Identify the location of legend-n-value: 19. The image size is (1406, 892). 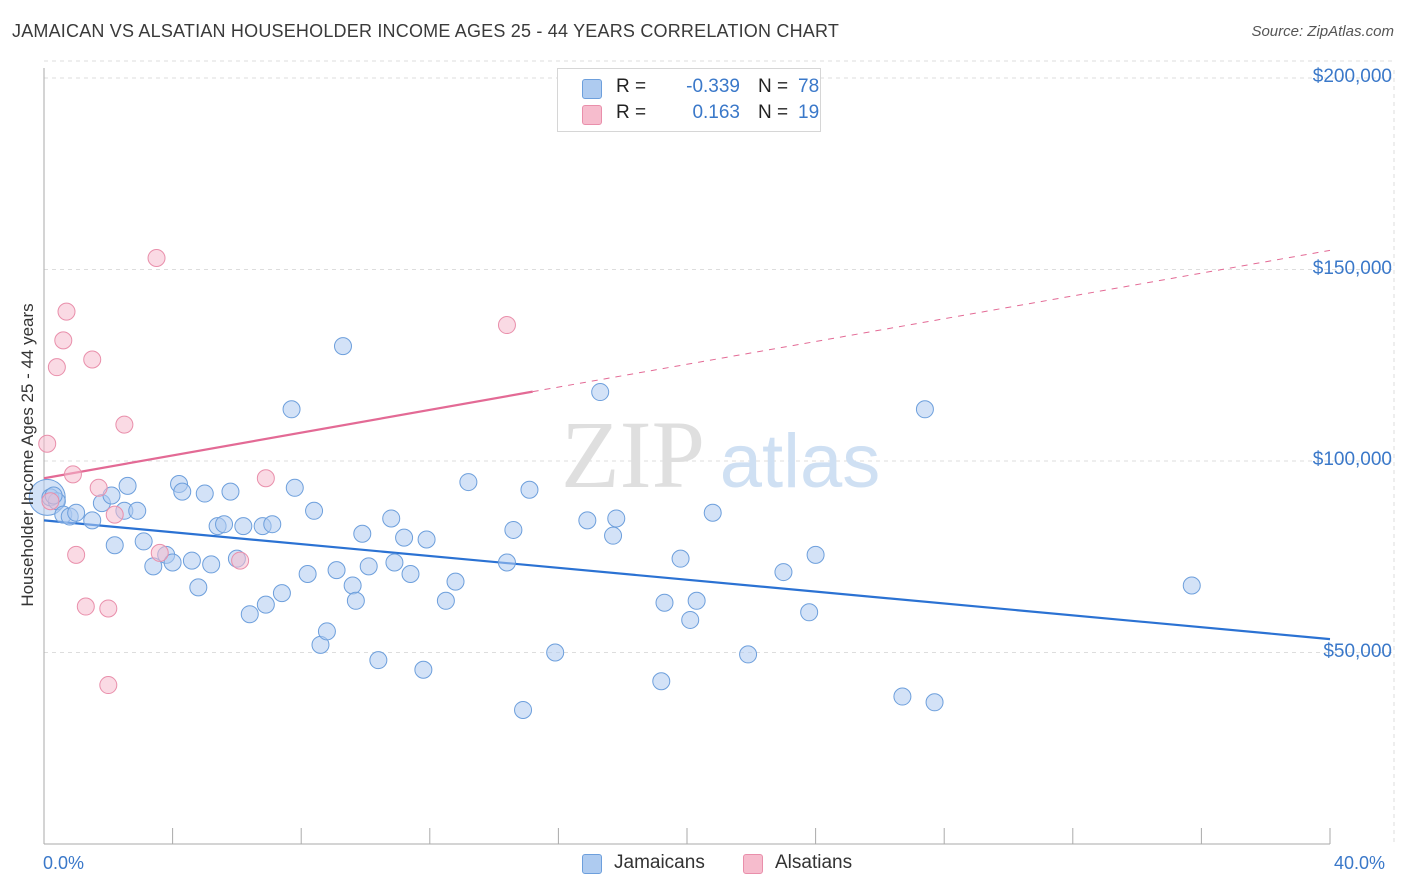
(809, 112).